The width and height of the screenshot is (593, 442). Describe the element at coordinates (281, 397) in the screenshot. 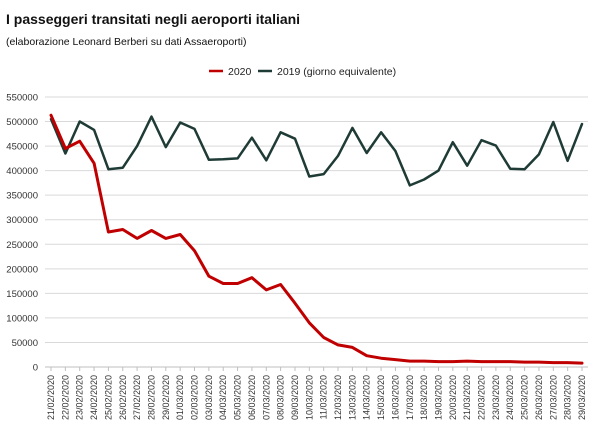

I see `x-tick-label: 08/03/2020` at that location.